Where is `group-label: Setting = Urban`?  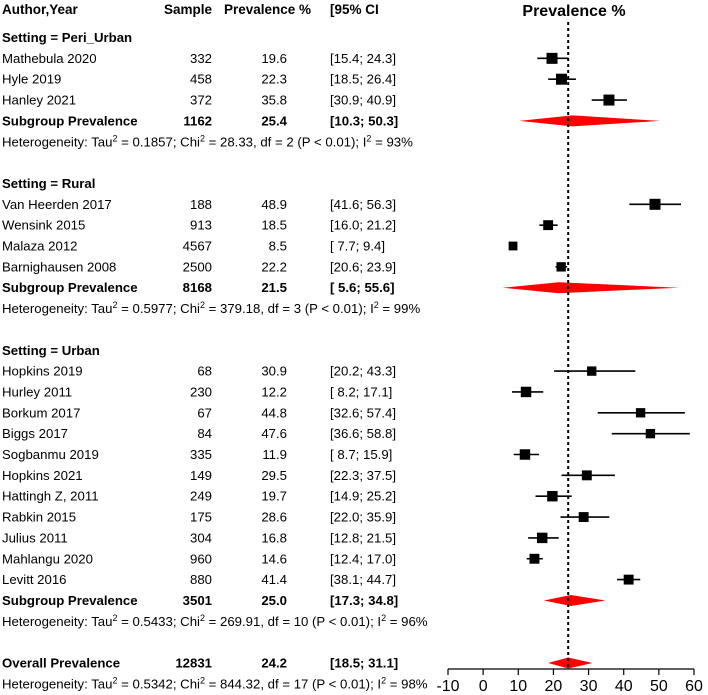 group-label: Setting = Urban is located at coordinates (51, 350).